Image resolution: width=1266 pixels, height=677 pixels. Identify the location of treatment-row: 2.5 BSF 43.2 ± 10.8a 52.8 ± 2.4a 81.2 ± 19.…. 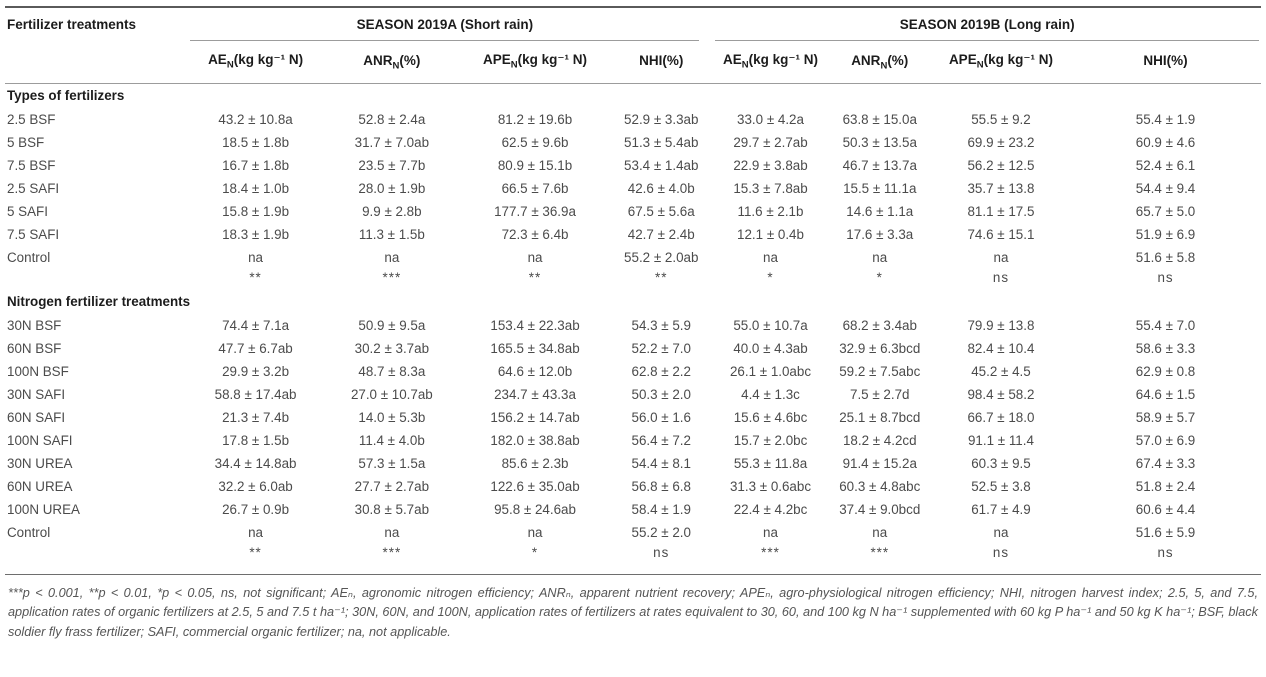
(633, 119).